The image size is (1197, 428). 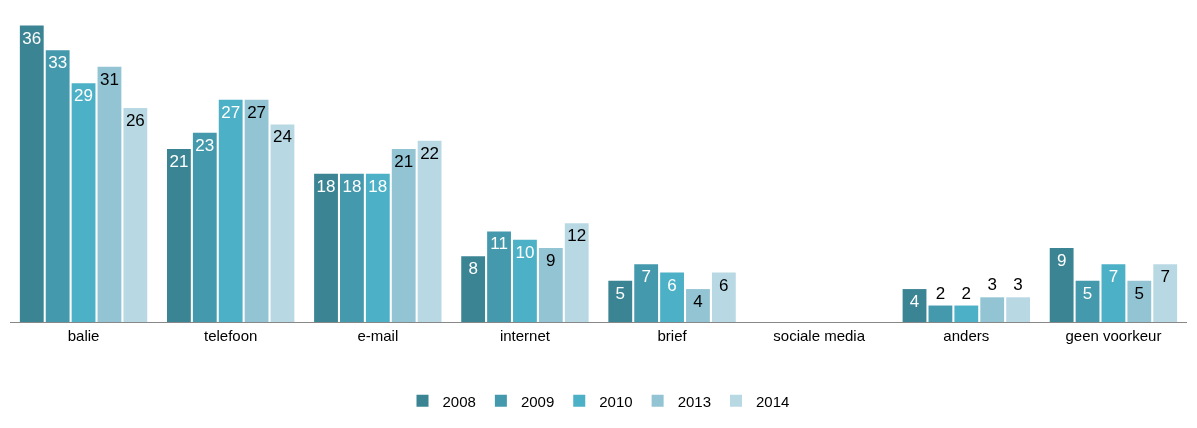 I want to click on data-label: 29, so click(x=84, y=96).